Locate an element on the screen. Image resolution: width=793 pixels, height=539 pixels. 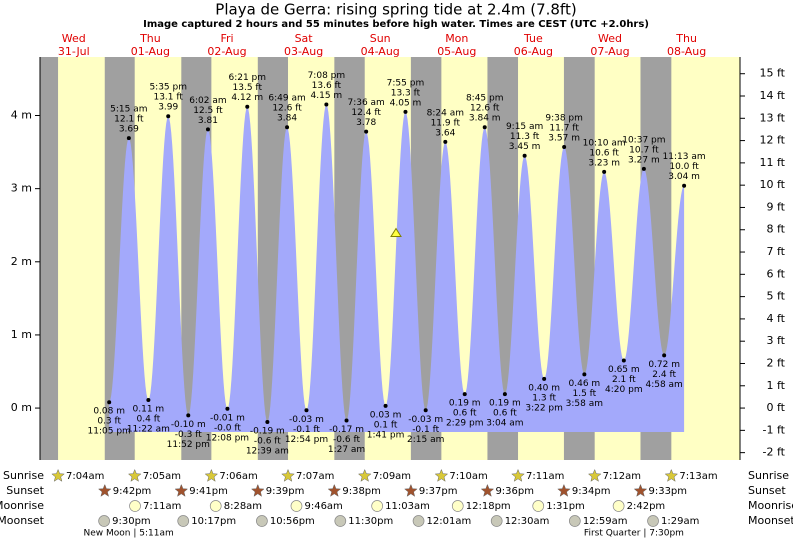
tide-label: 8:45 pm is located at coordinates (485, 99).